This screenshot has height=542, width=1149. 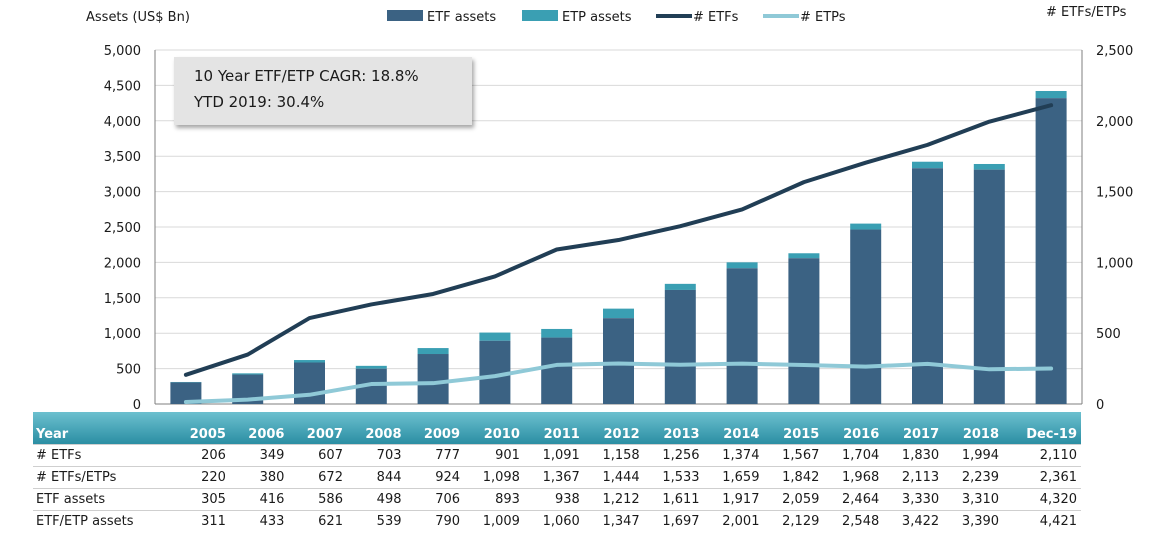 What do you see at coordinates (102, 477) in the screenshot?
I see `row-label: # ETFs/ETPs` at bounding box center [102, 477].